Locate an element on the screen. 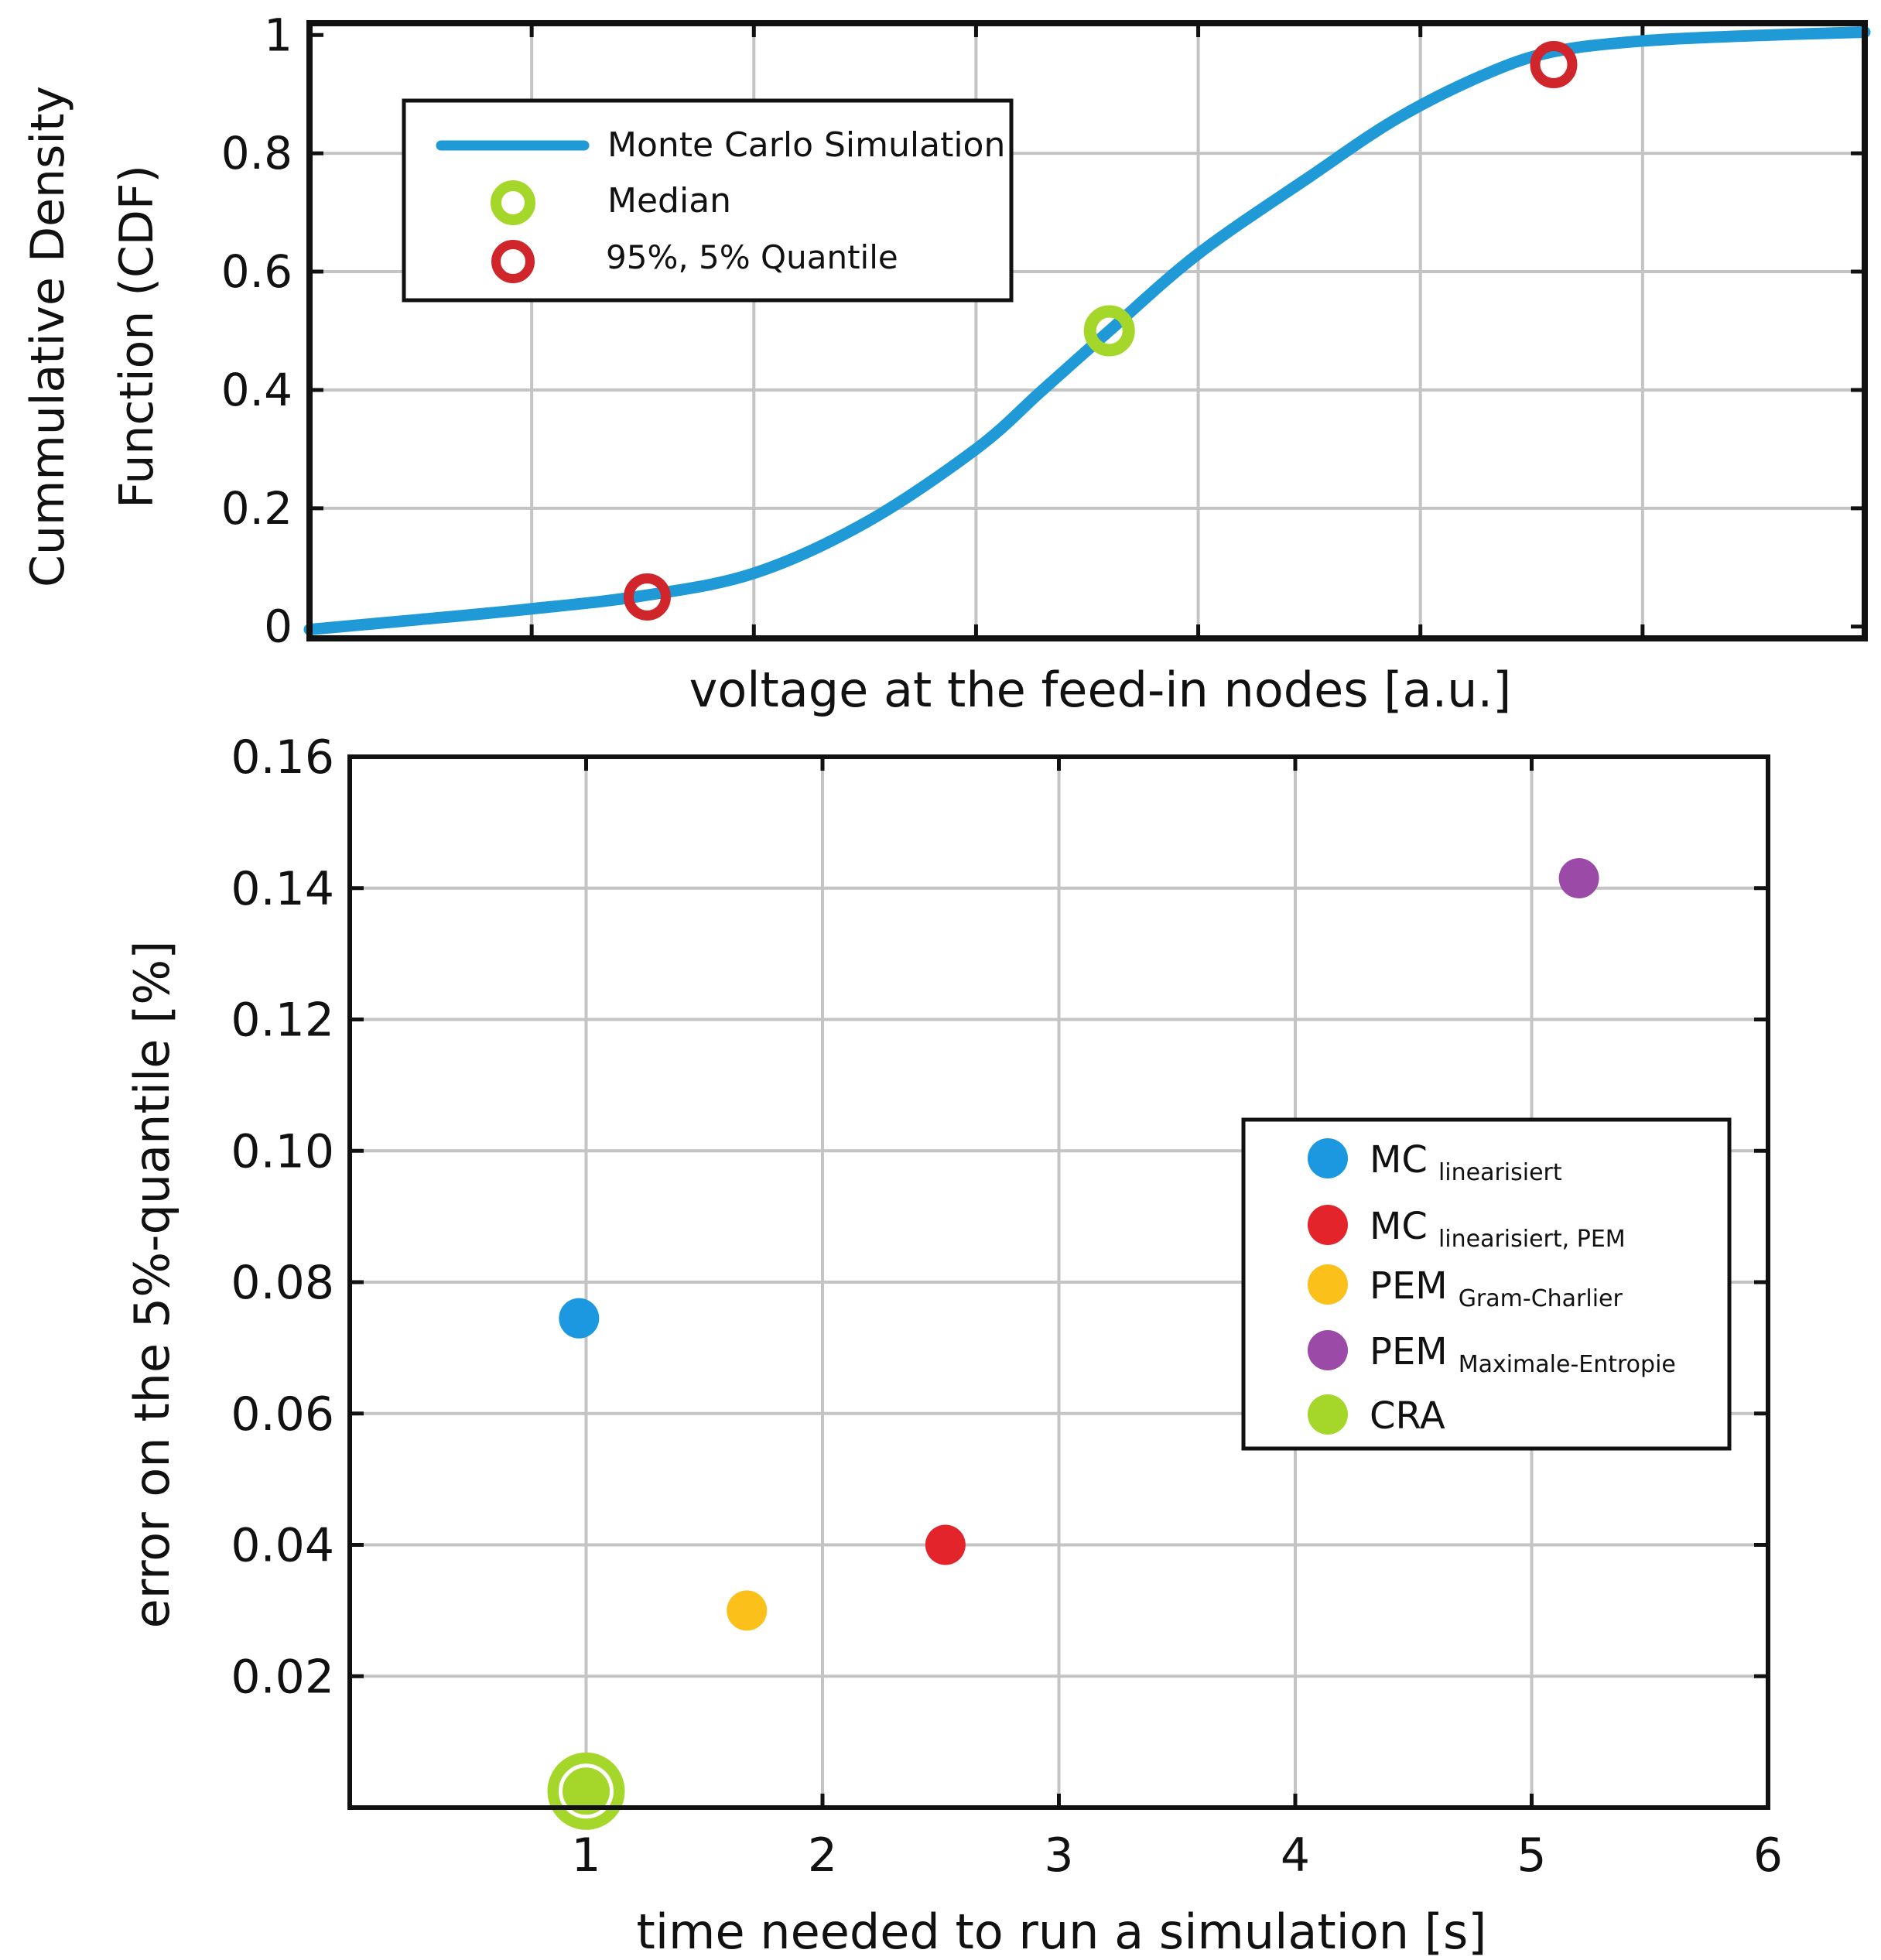 This screenshot has height=1960, width=1881. legend-median-ring-icon is located at coordinates (513, 202).